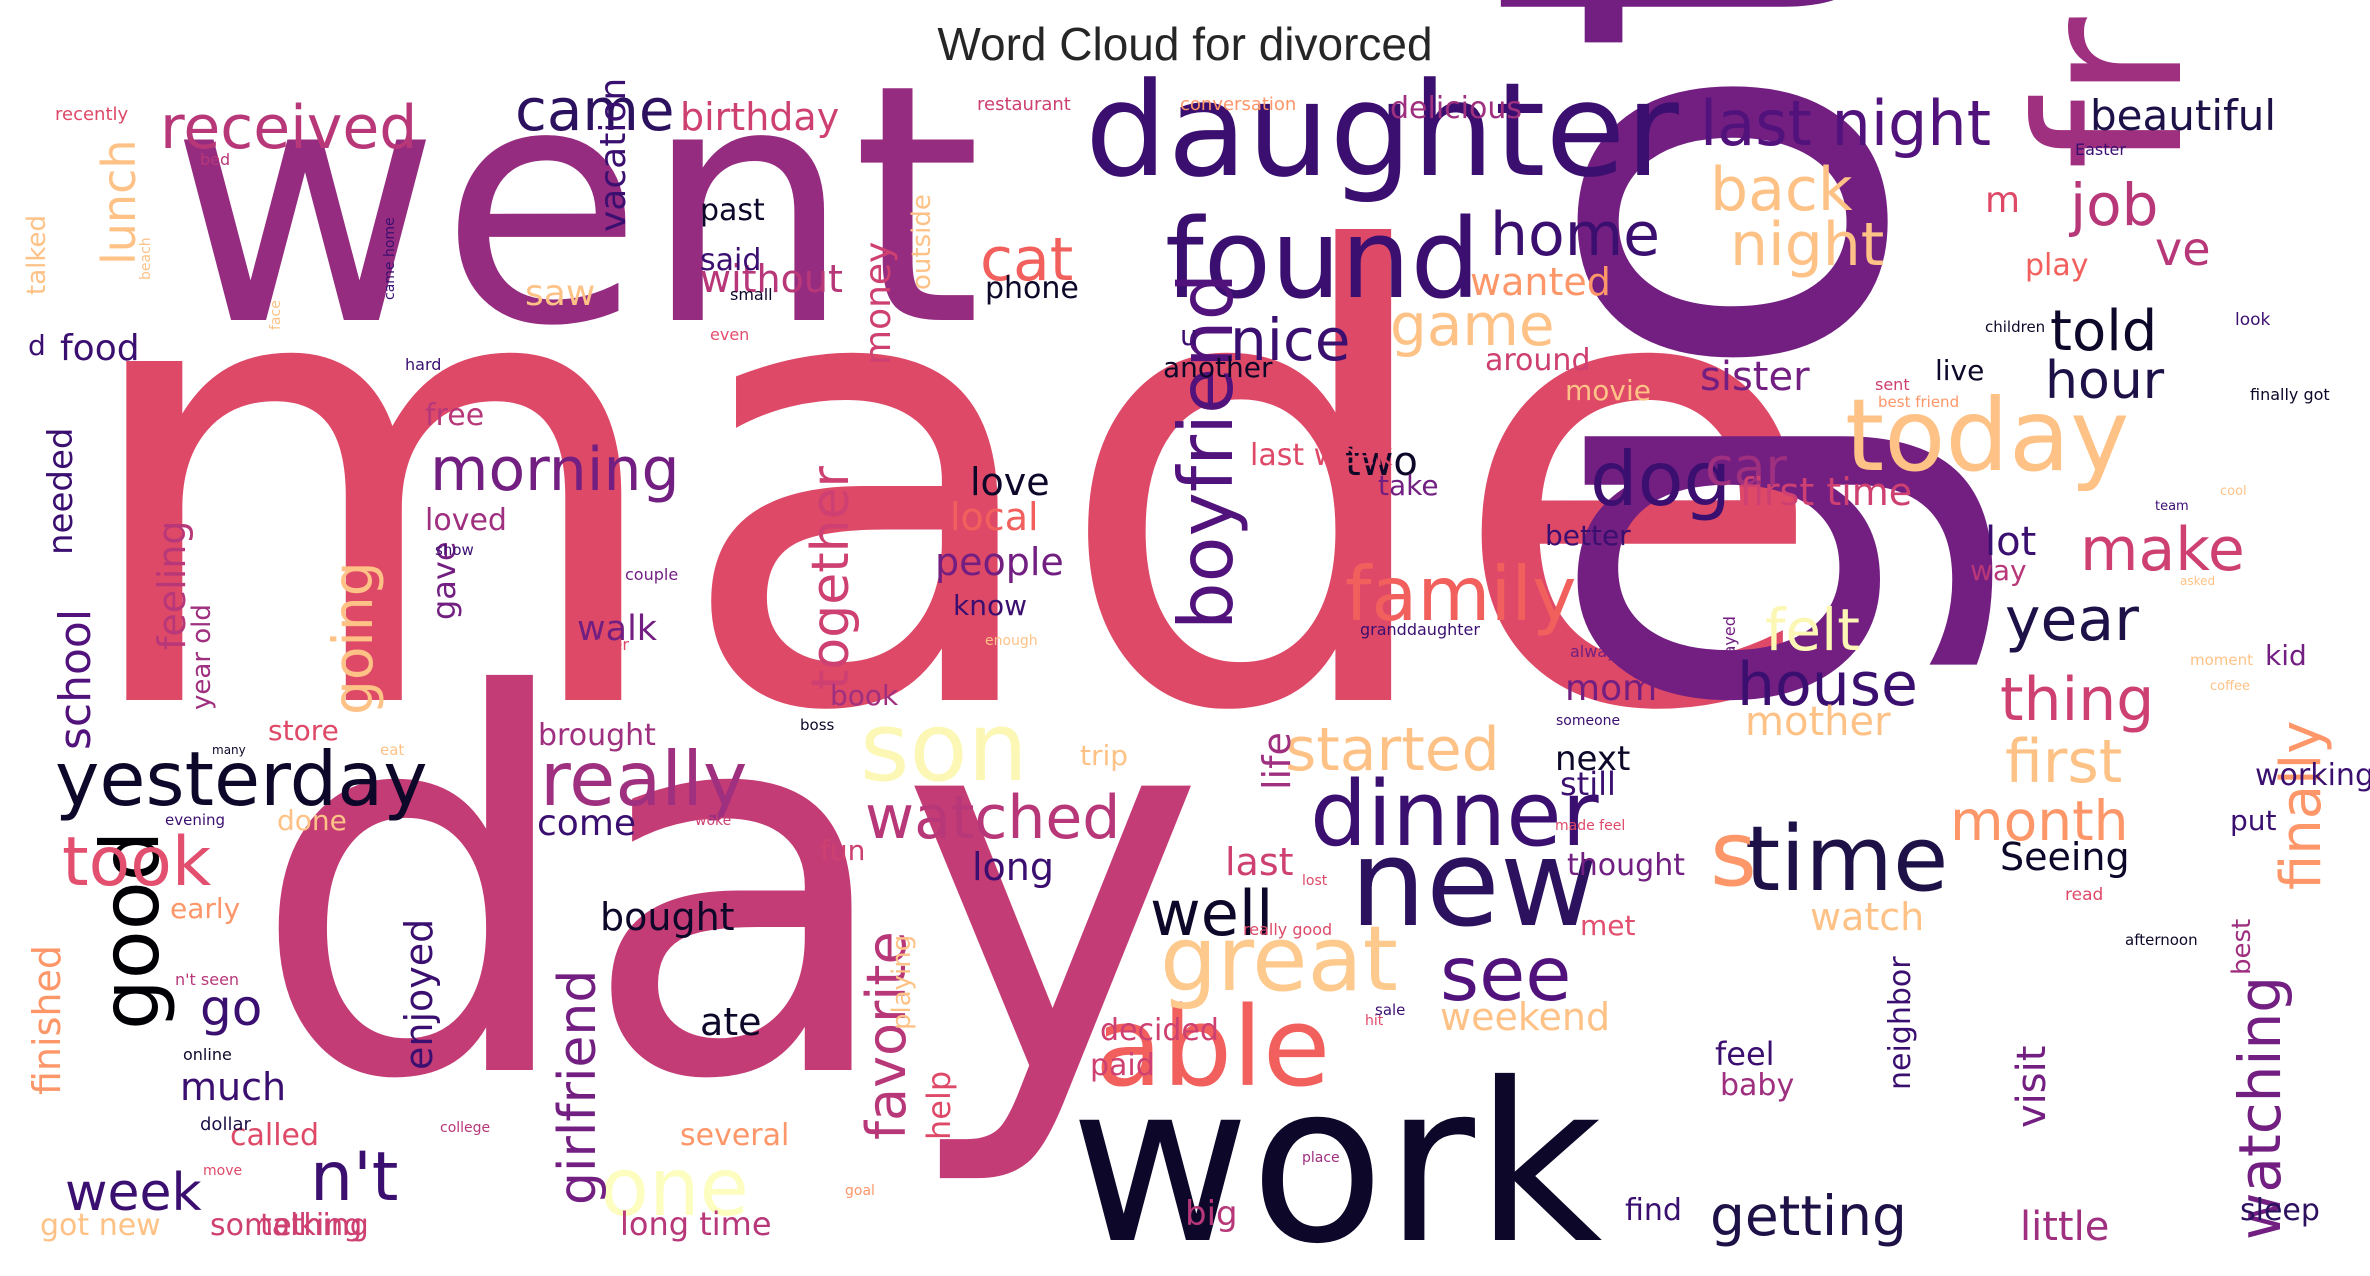 The width and height of the screenshot is (2370, 1276). I want to click on word-bed: bed, so click(215, 159).